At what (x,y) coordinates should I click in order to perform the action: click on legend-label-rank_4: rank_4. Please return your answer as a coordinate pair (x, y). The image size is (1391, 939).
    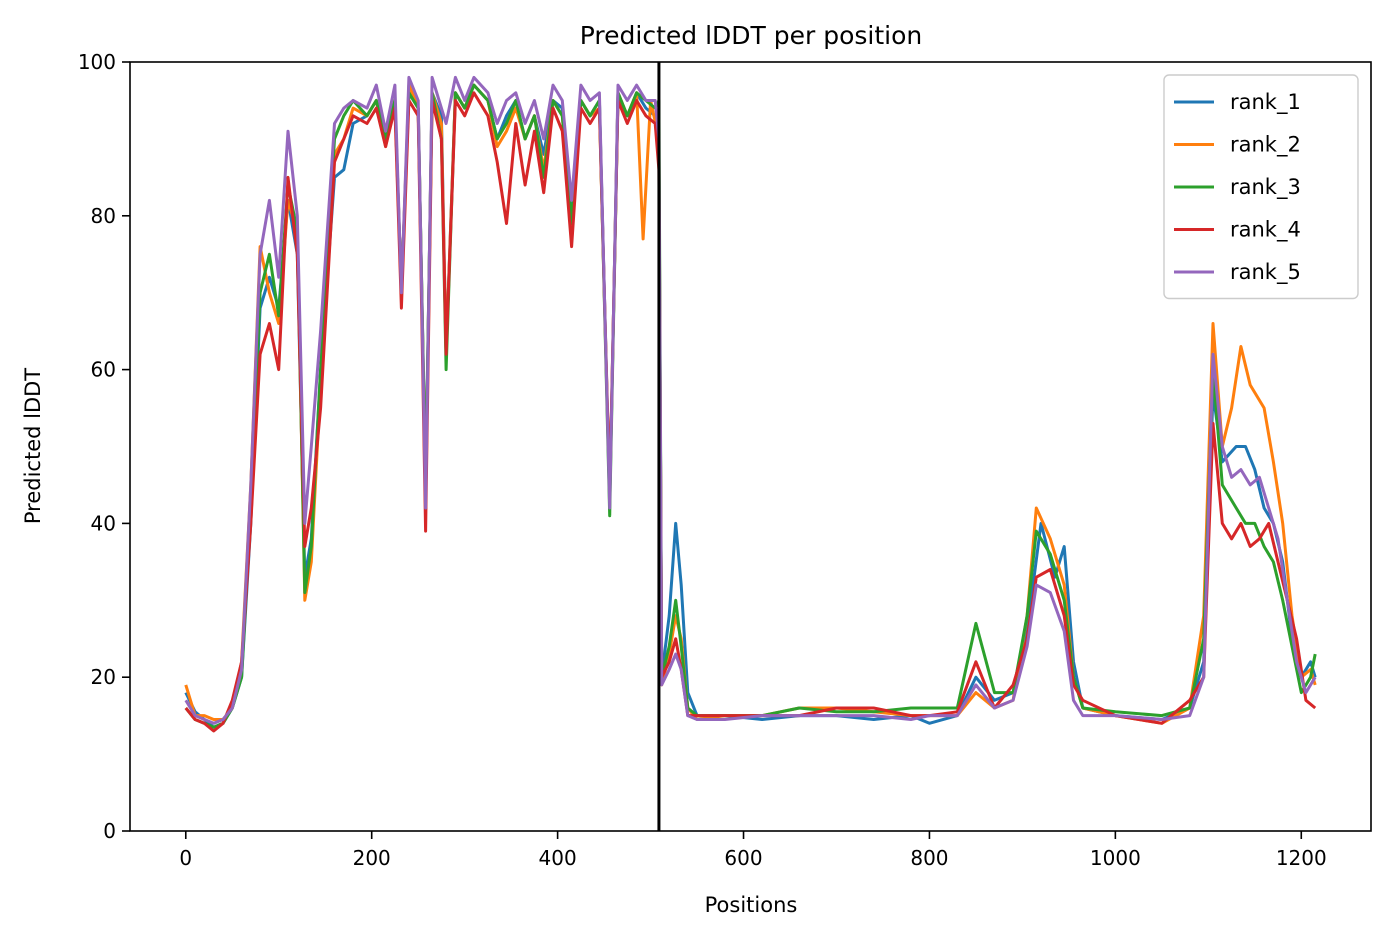
    Looking at the image, I should click on (1265, 230).